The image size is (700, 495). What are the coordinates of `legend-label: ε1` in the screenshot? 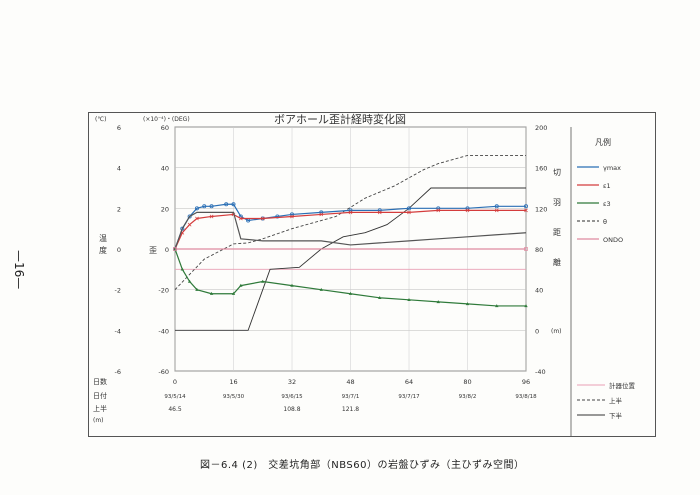 It's located at (607, 186).